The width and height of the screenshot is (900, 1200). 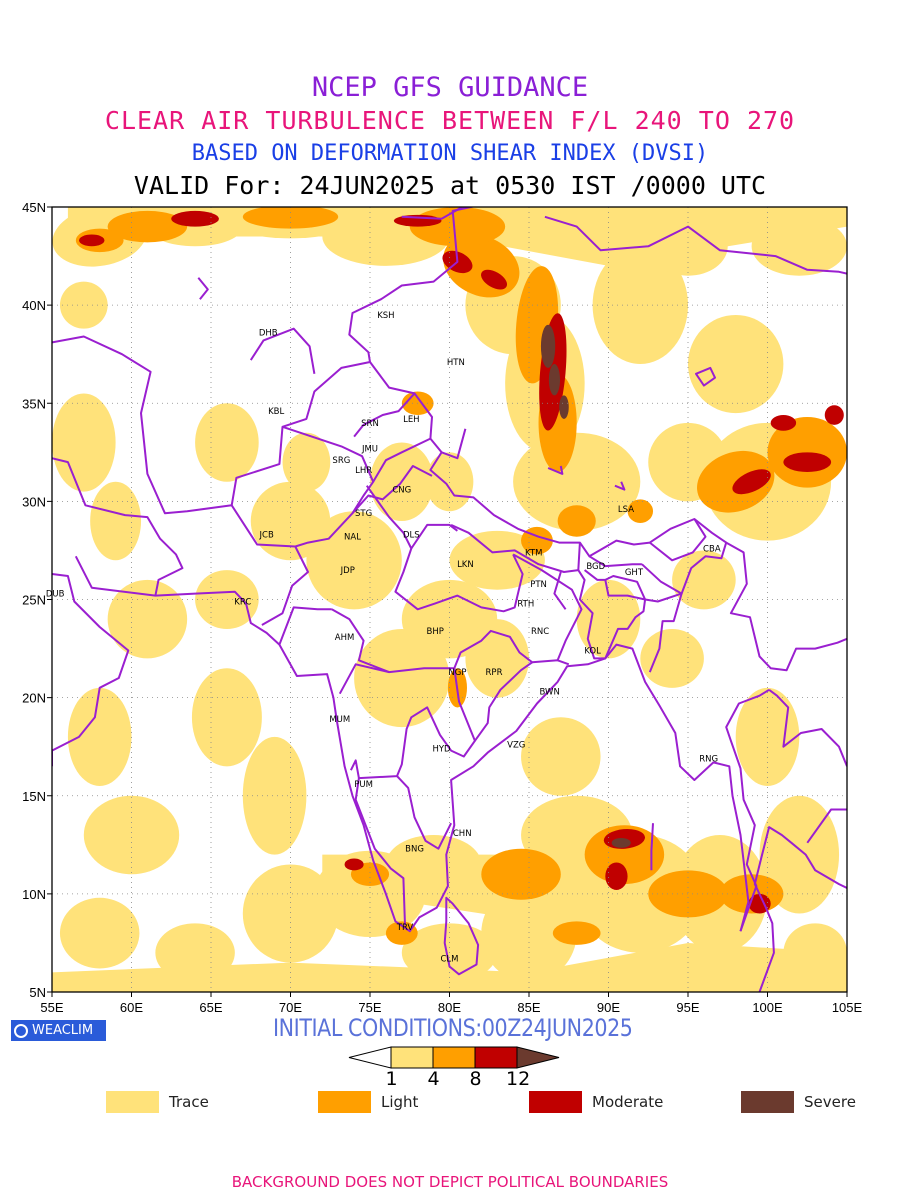 I want to click on border-nepal-south, so click(x=515, y=548).